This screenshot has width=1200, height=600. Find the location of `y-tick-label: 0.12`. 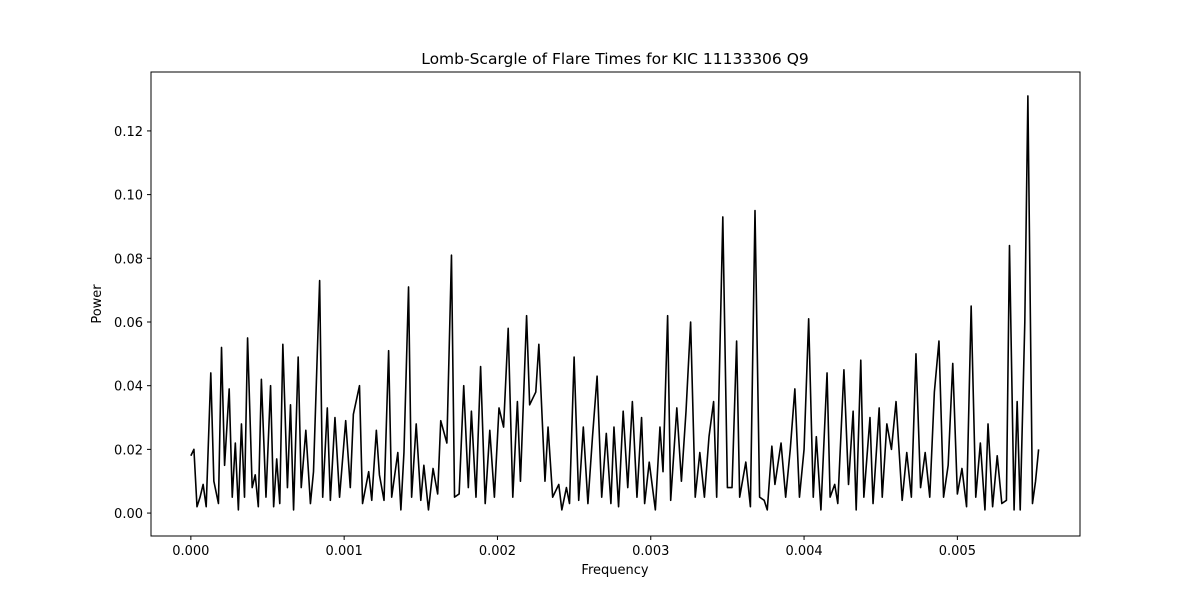

y-tick-label: 0.12 is located at coordinates (128, 132).